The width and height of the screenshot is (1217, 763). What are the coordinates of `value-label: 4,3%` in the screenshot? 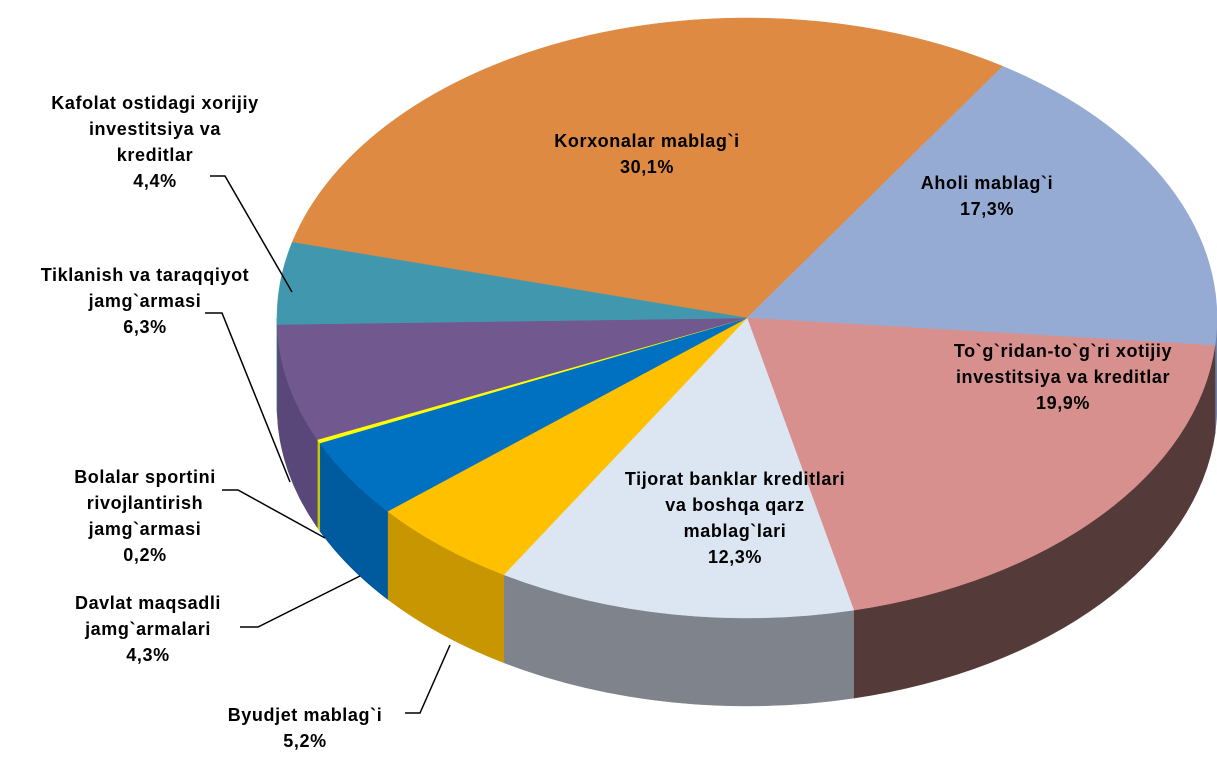 It's located at (148, 655).